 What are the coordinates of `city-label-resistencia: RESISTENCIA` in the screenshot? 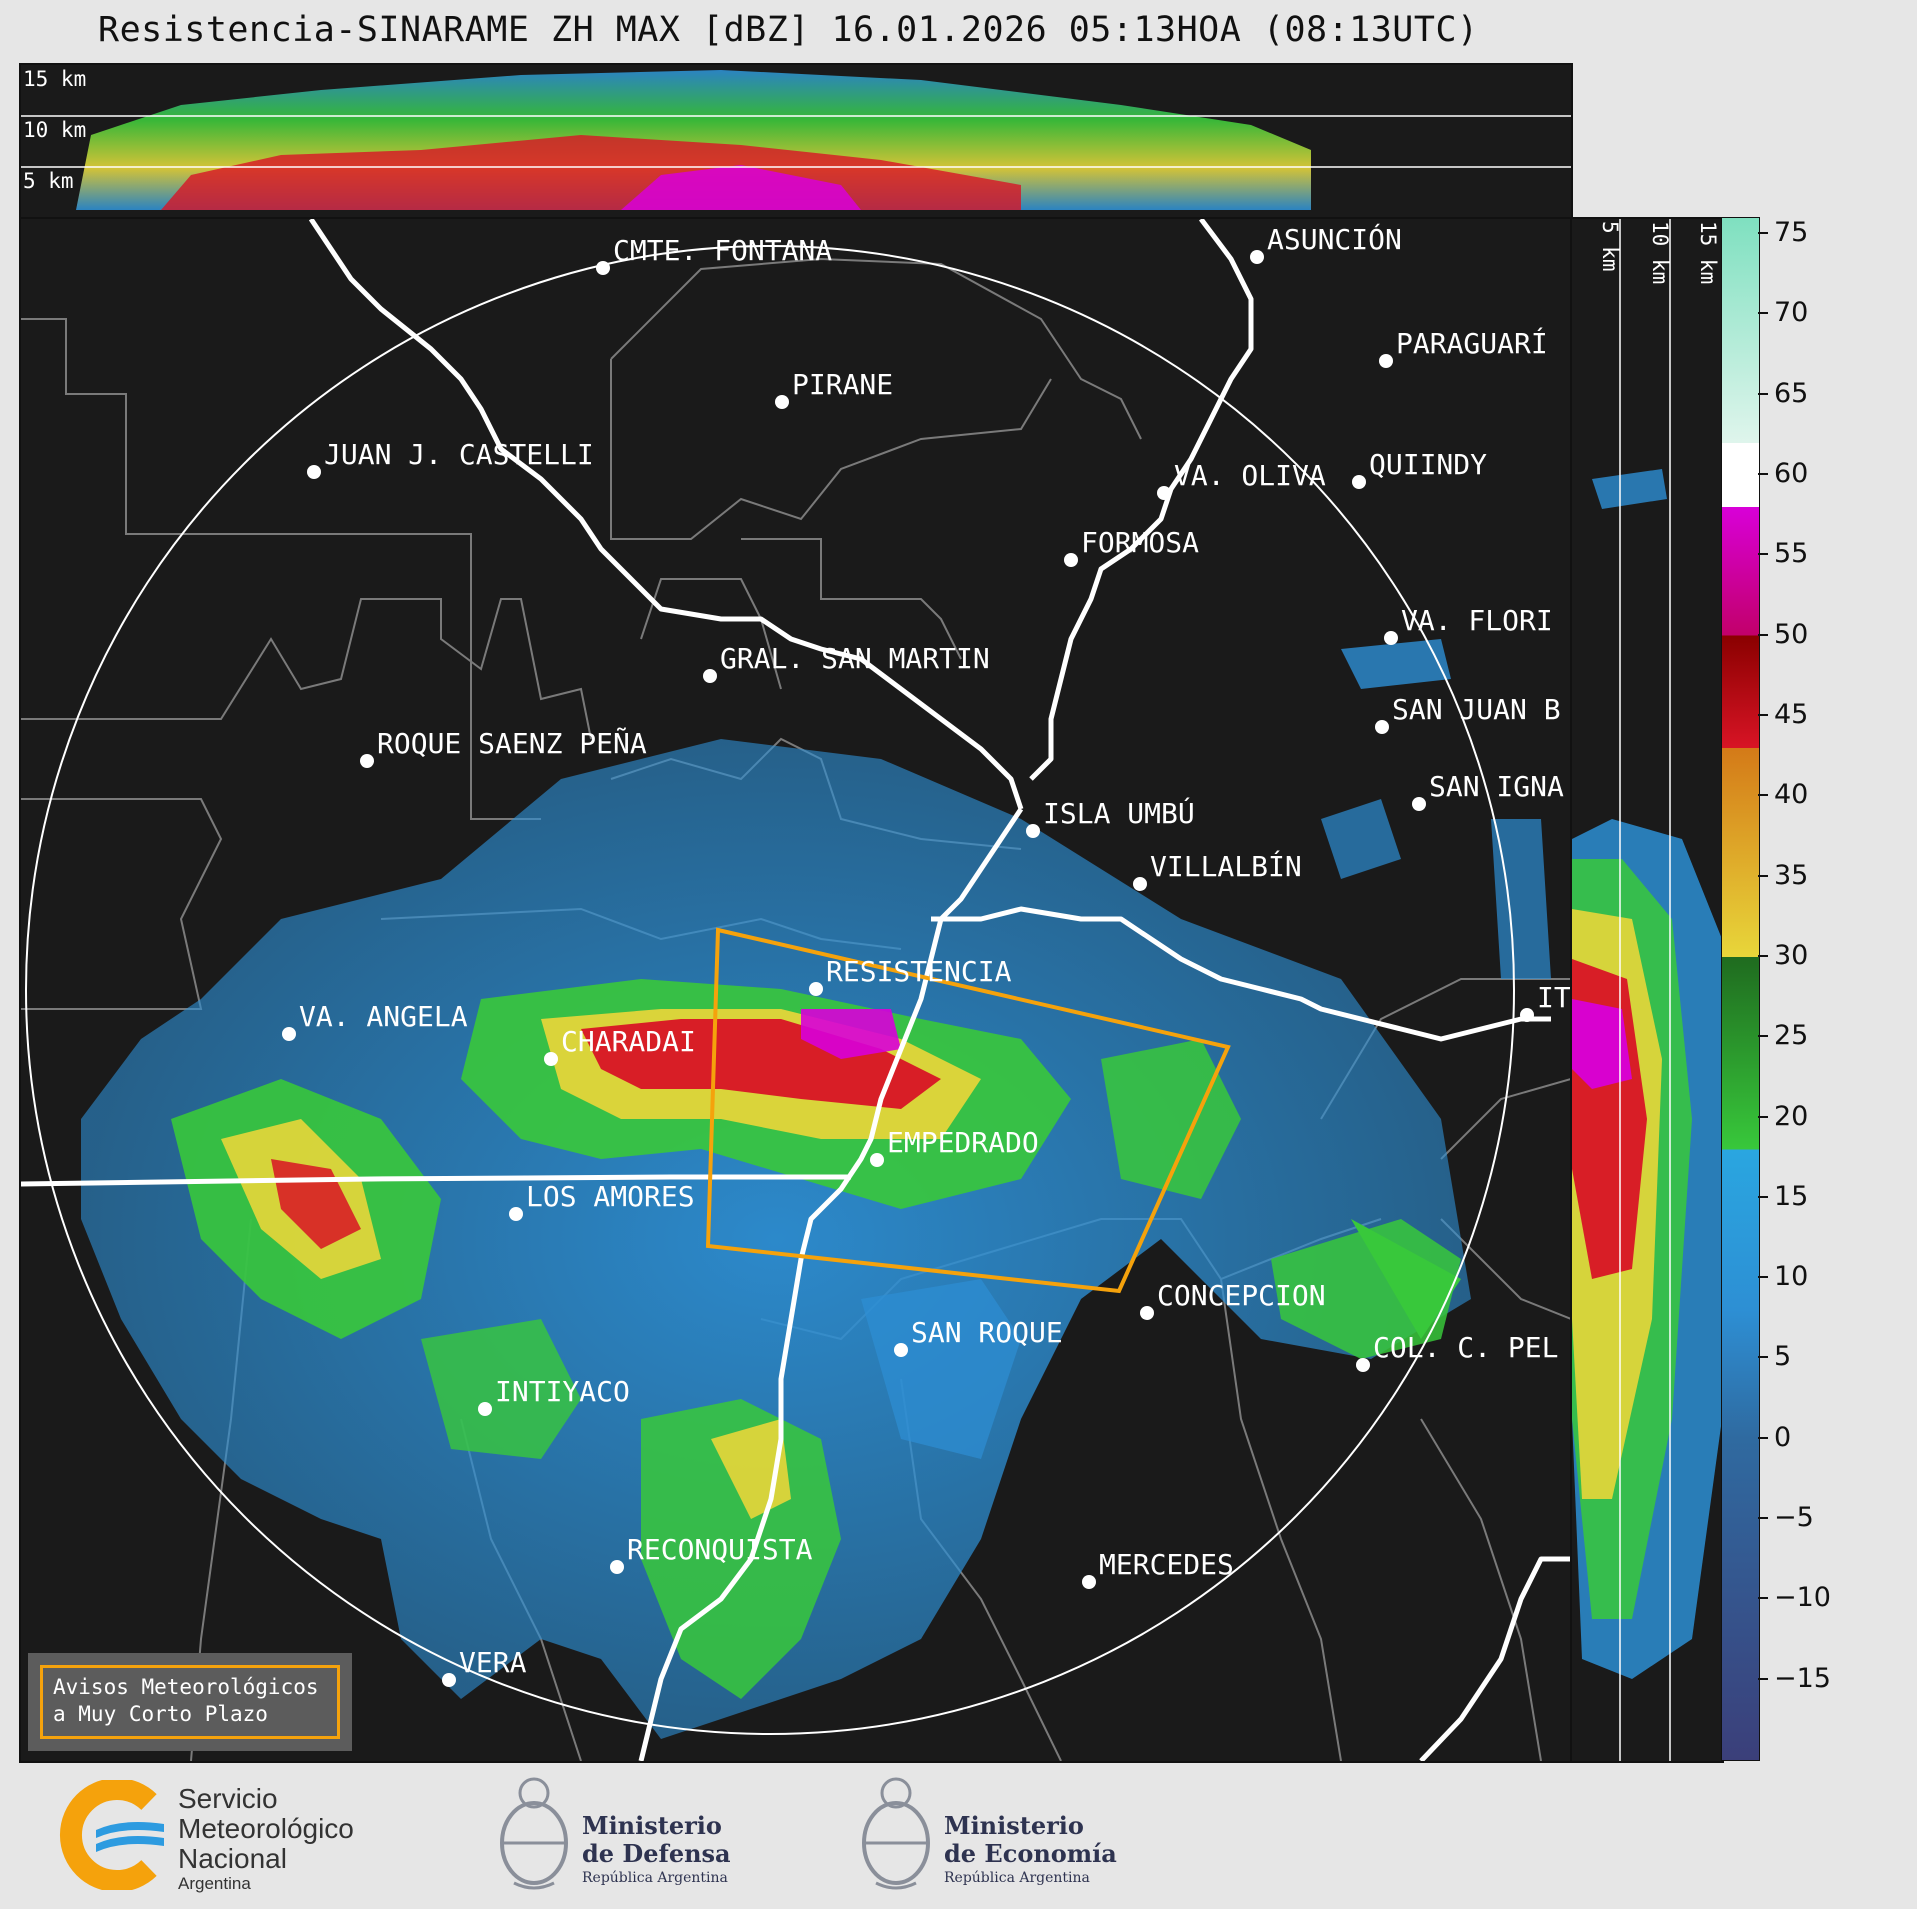 It's located at (919, 971).